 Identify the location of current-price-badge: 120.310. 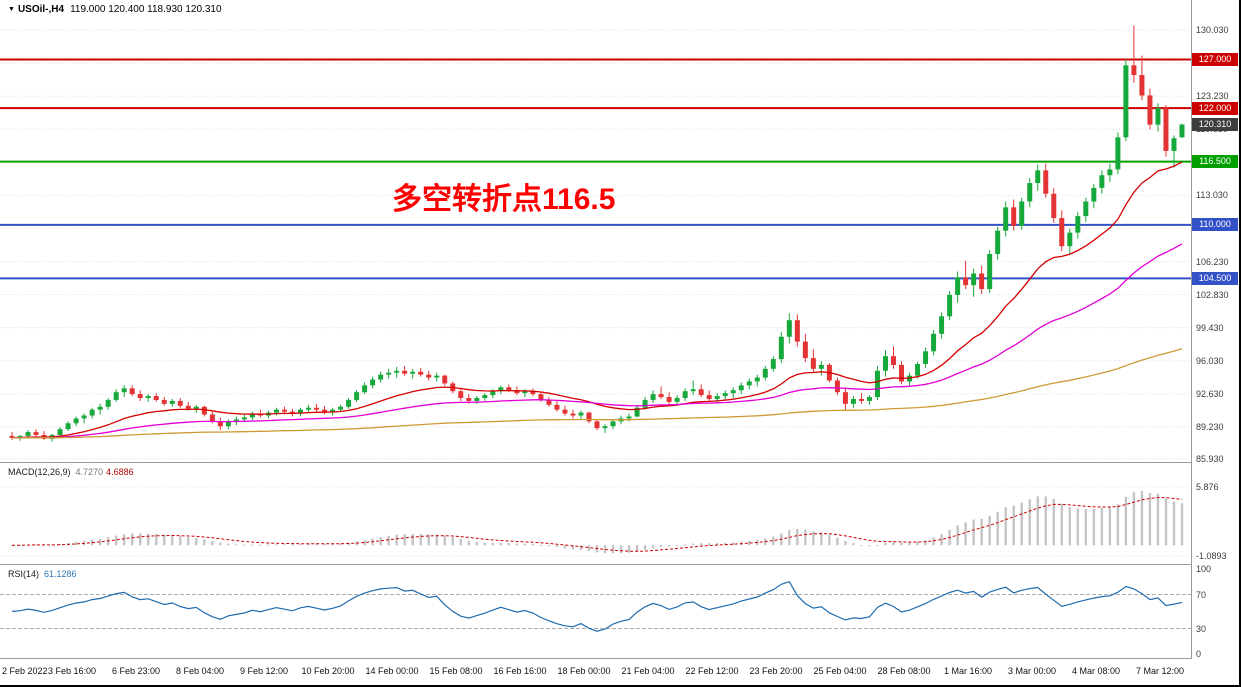
(1215, 125).